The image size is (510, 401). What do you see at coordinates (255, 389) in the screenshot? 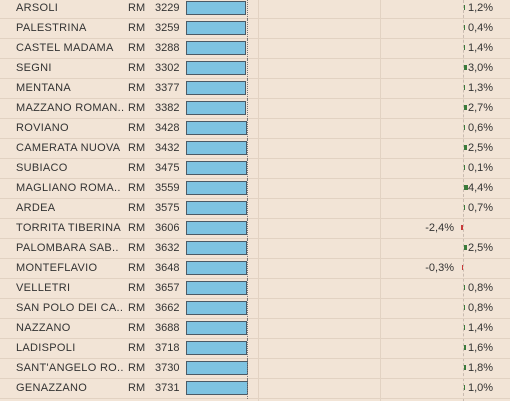
I see `table-row: GENAZZANO RM 3731 1,0%` at bounding box center [255, 389].